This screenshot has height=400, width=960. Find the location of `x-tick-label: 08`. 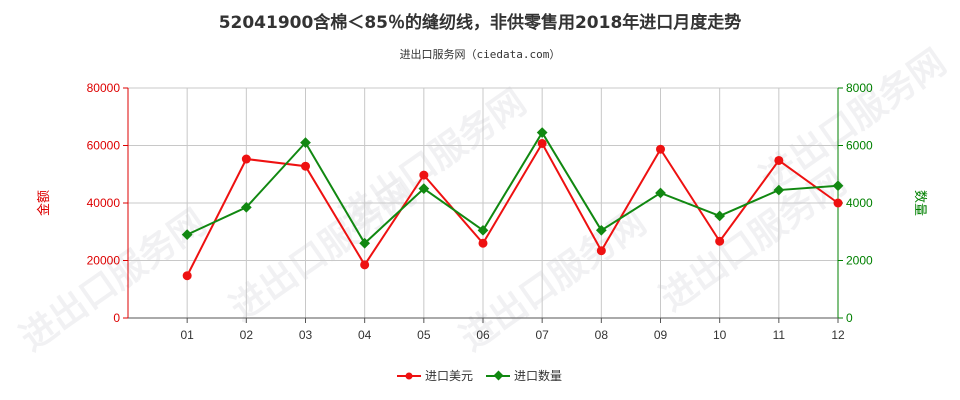

x-tick-label: 08 is located at coordinates (602, 335).